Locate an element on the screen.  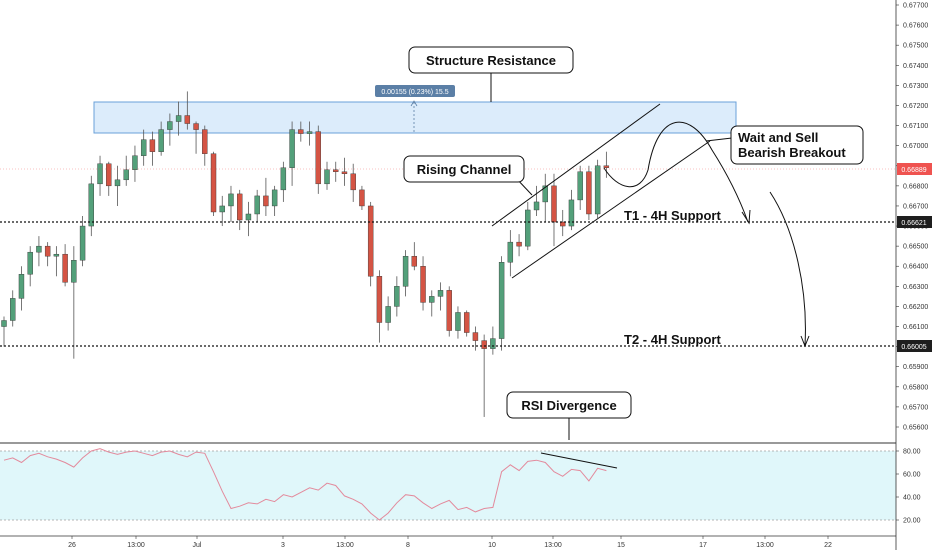
time-tick-label: 17 is located at coordinates (703, 545).